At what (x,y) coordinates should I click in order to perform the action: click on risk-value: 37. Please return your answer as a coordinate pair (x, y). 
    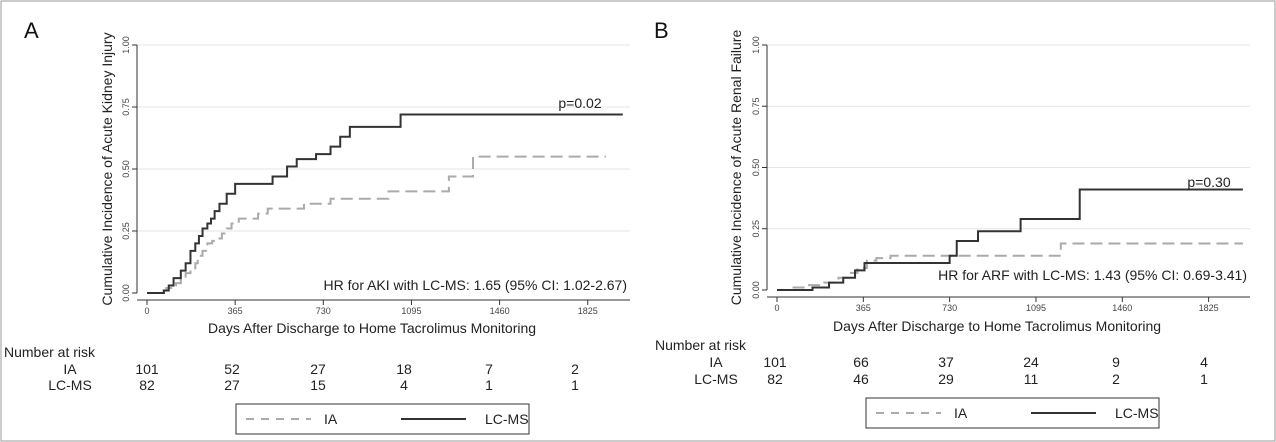
    Looking at the image, I should click on (946, 362).